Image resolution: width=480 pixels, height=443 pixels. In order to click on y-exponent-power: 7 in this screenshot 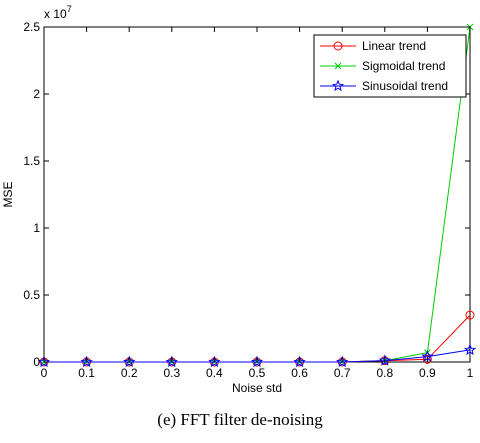, I will do `click(69, 9)`.